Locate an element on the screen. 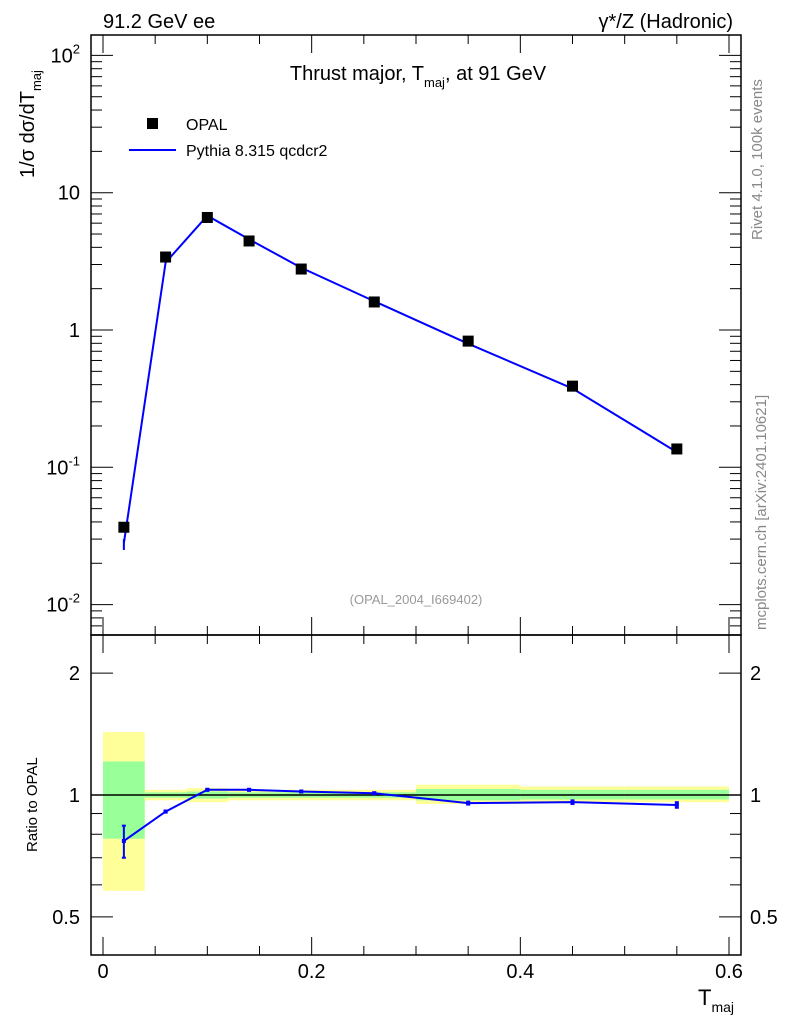 The height and width of the screenshot is (1029, 786). legend-marker-opal is located at coordinates (152, 123).